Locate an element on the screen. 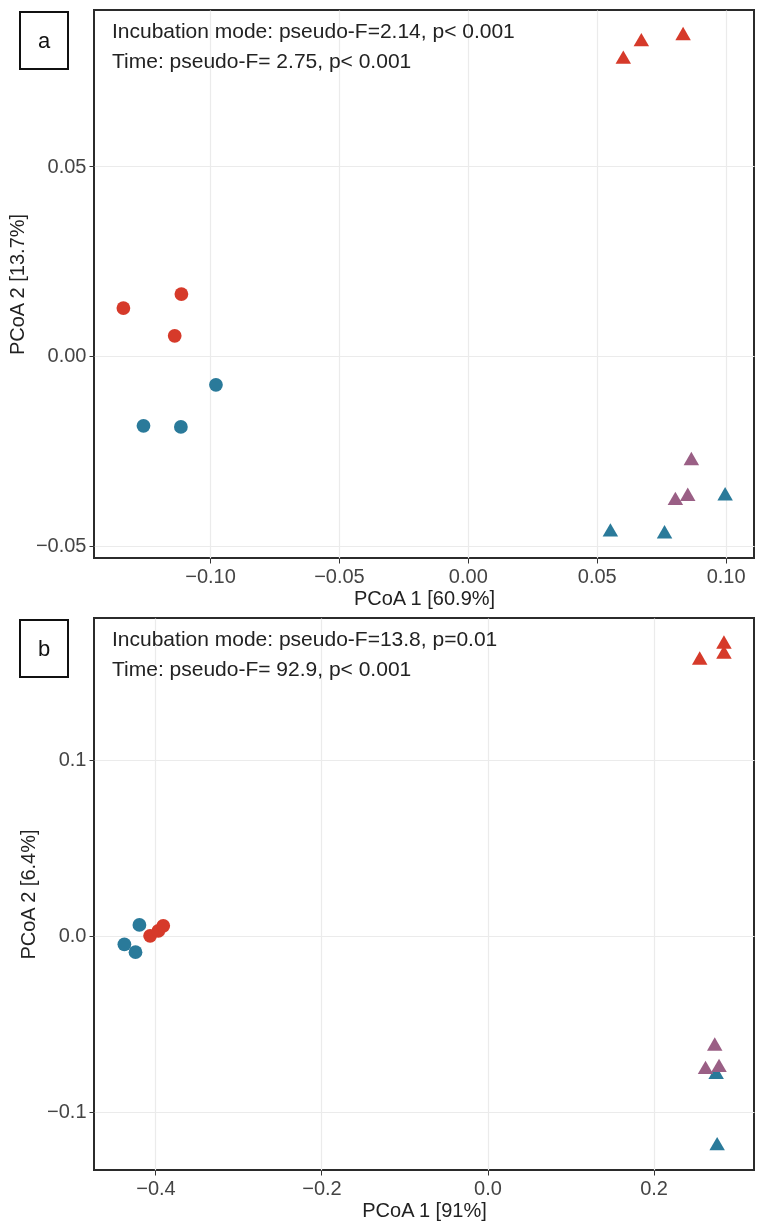 The width and height of the screenshot is (784, 1231). y-tick-label: 0.0 is located at coordinates (72, 935).